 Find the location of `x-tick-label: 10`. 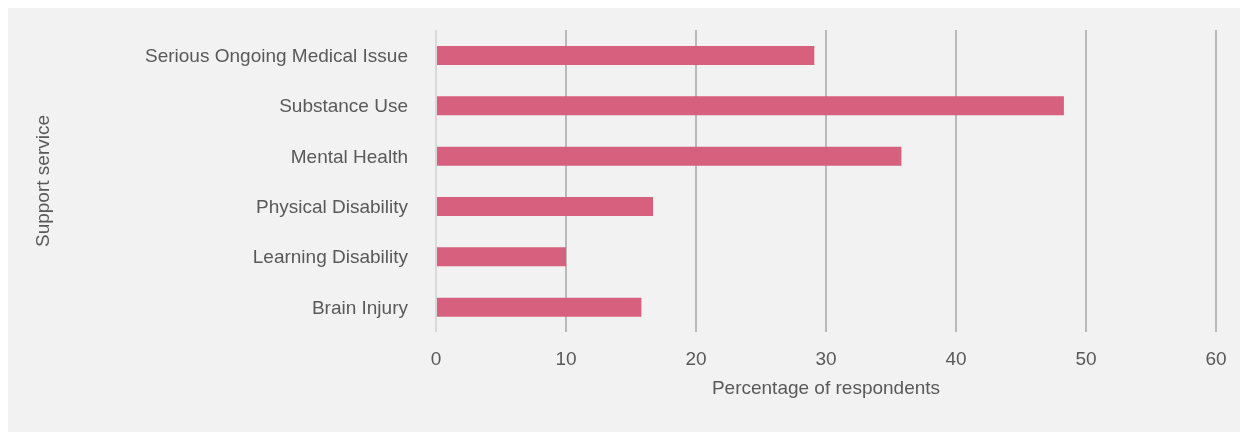

x-tick-label: 10 is located at coordinates (566, 359).